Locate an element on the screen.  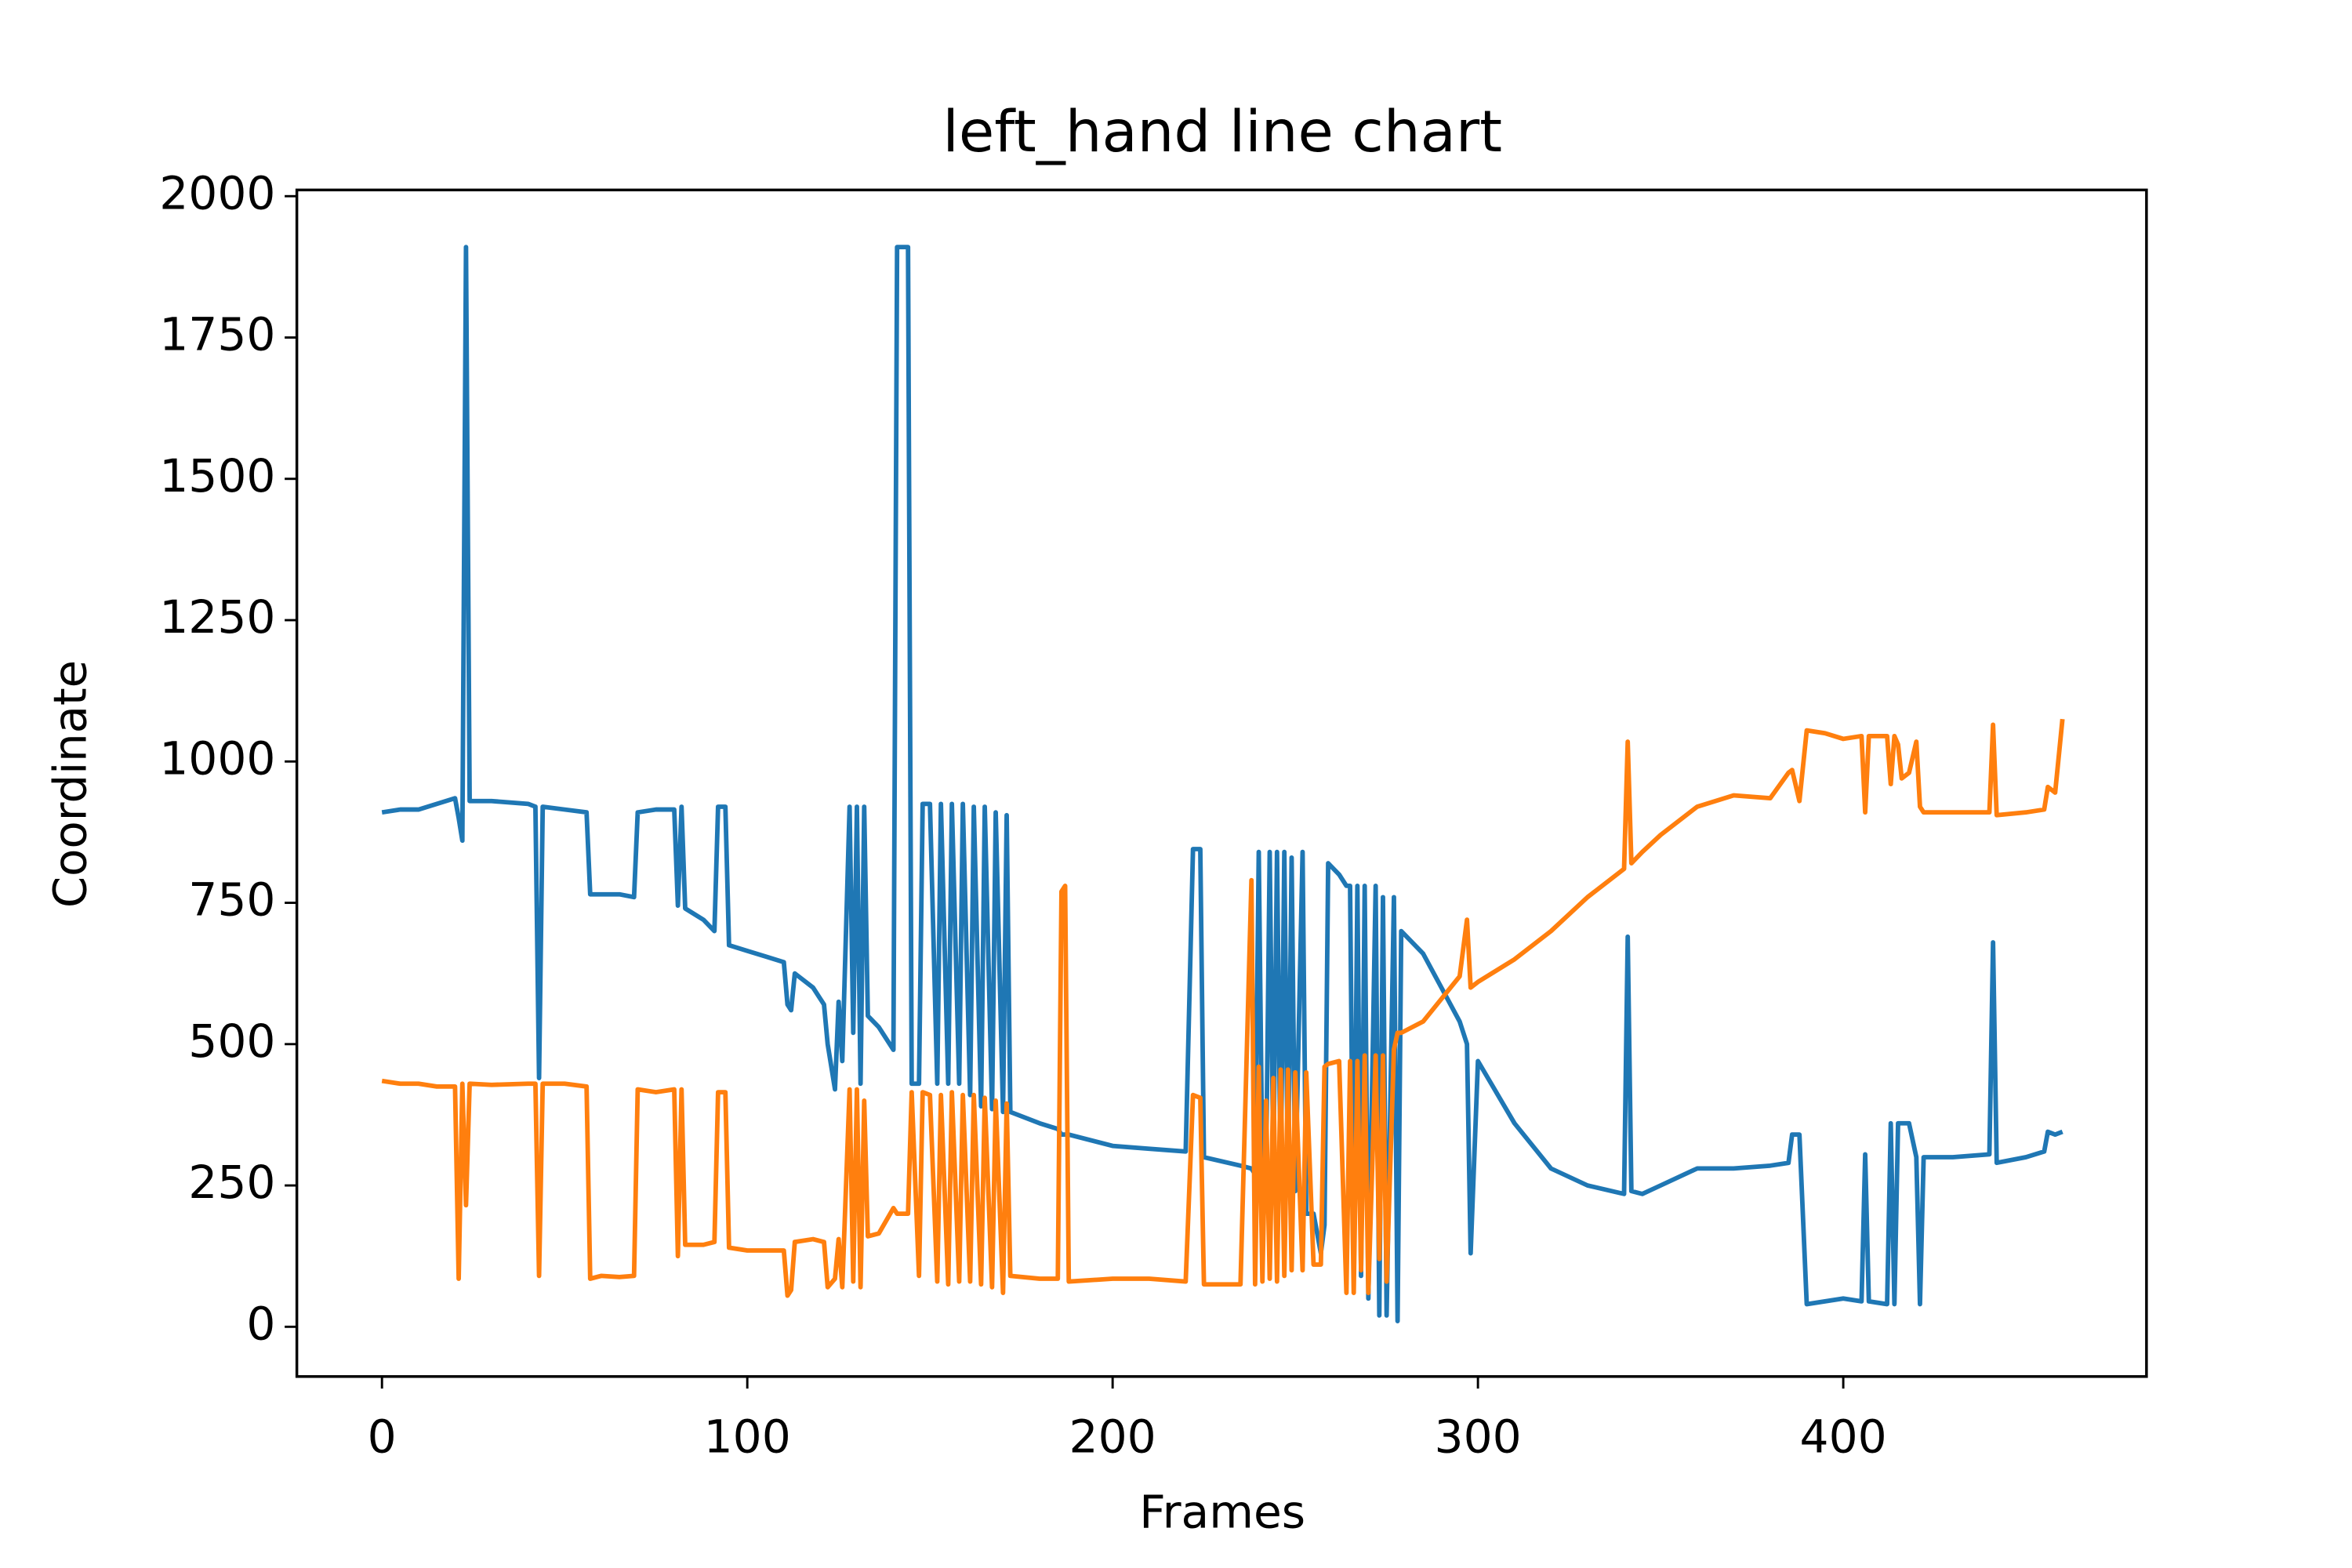
x-tick-label: 100 is located at coordinates (747, 1437).